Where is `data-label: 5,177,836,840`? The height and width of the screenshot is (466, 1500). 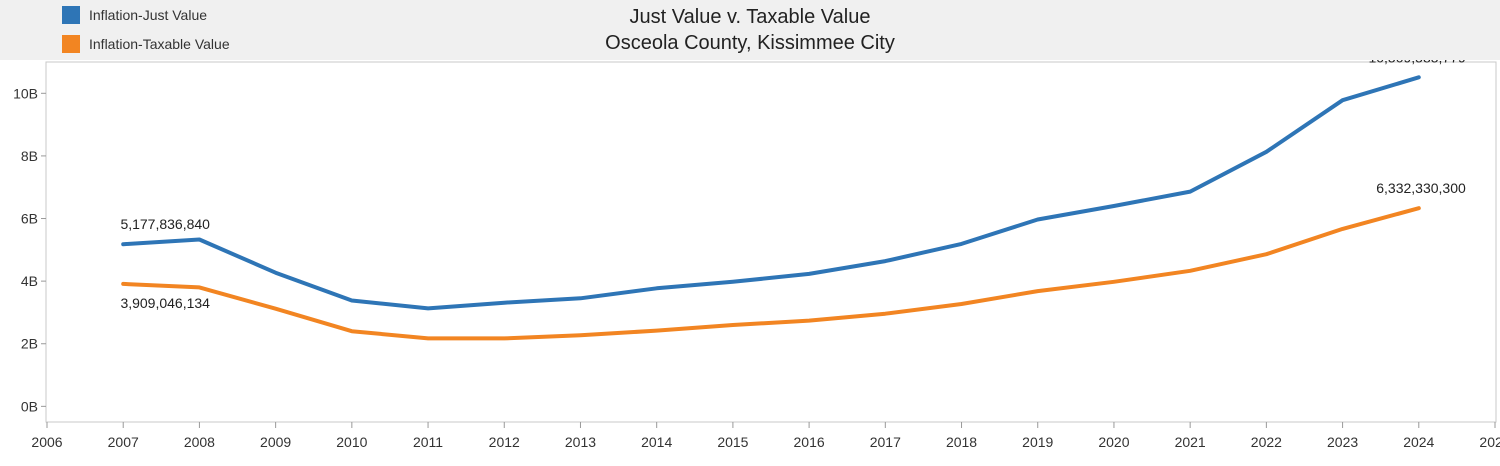 data-label: 5,177,836,840 is located at coordinates (165, 224).